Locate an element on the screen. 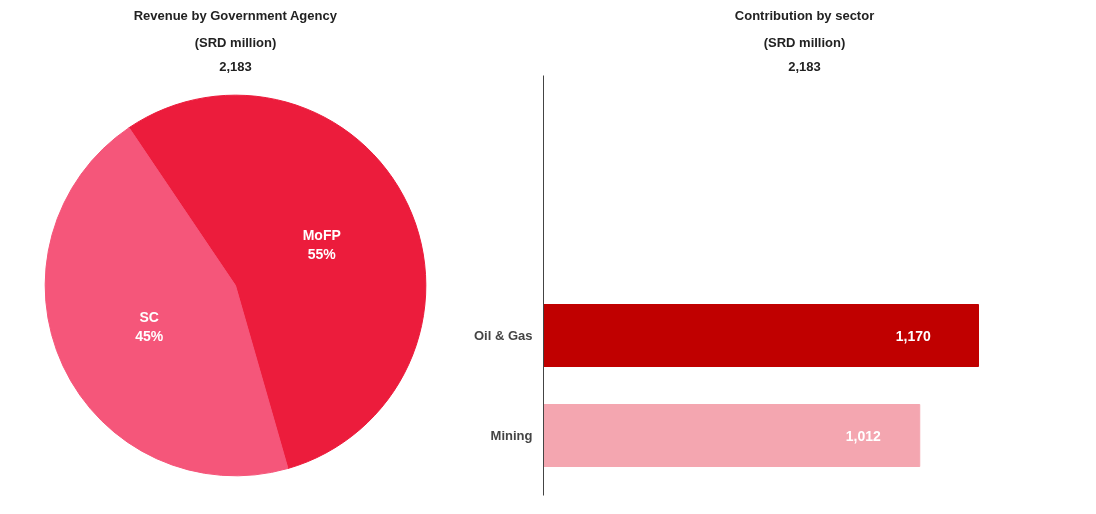  slice-label: MoFP is located at coordinates (321, 234).